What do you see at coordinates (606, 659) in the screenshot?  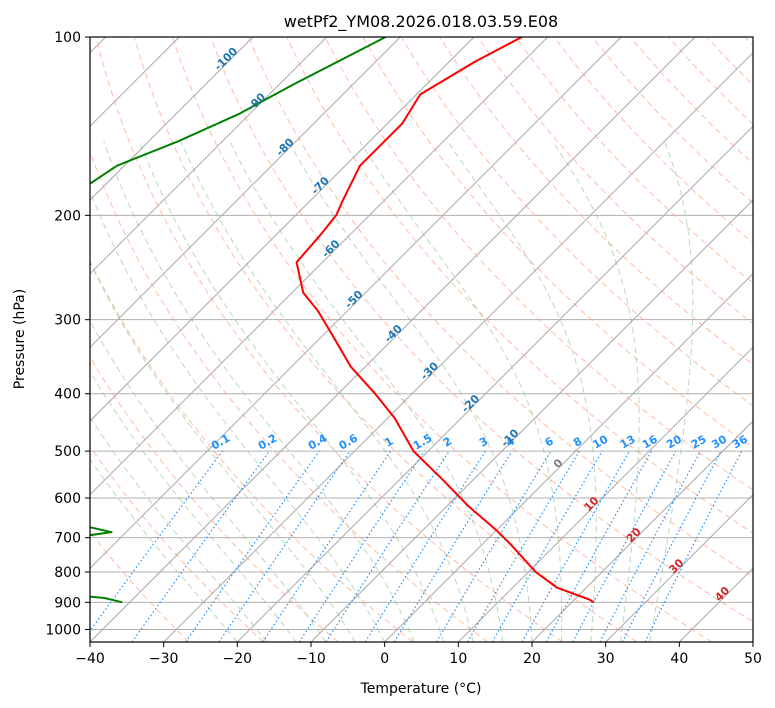 I see `x-tick-label: 30` at bounding box center [606, 659].